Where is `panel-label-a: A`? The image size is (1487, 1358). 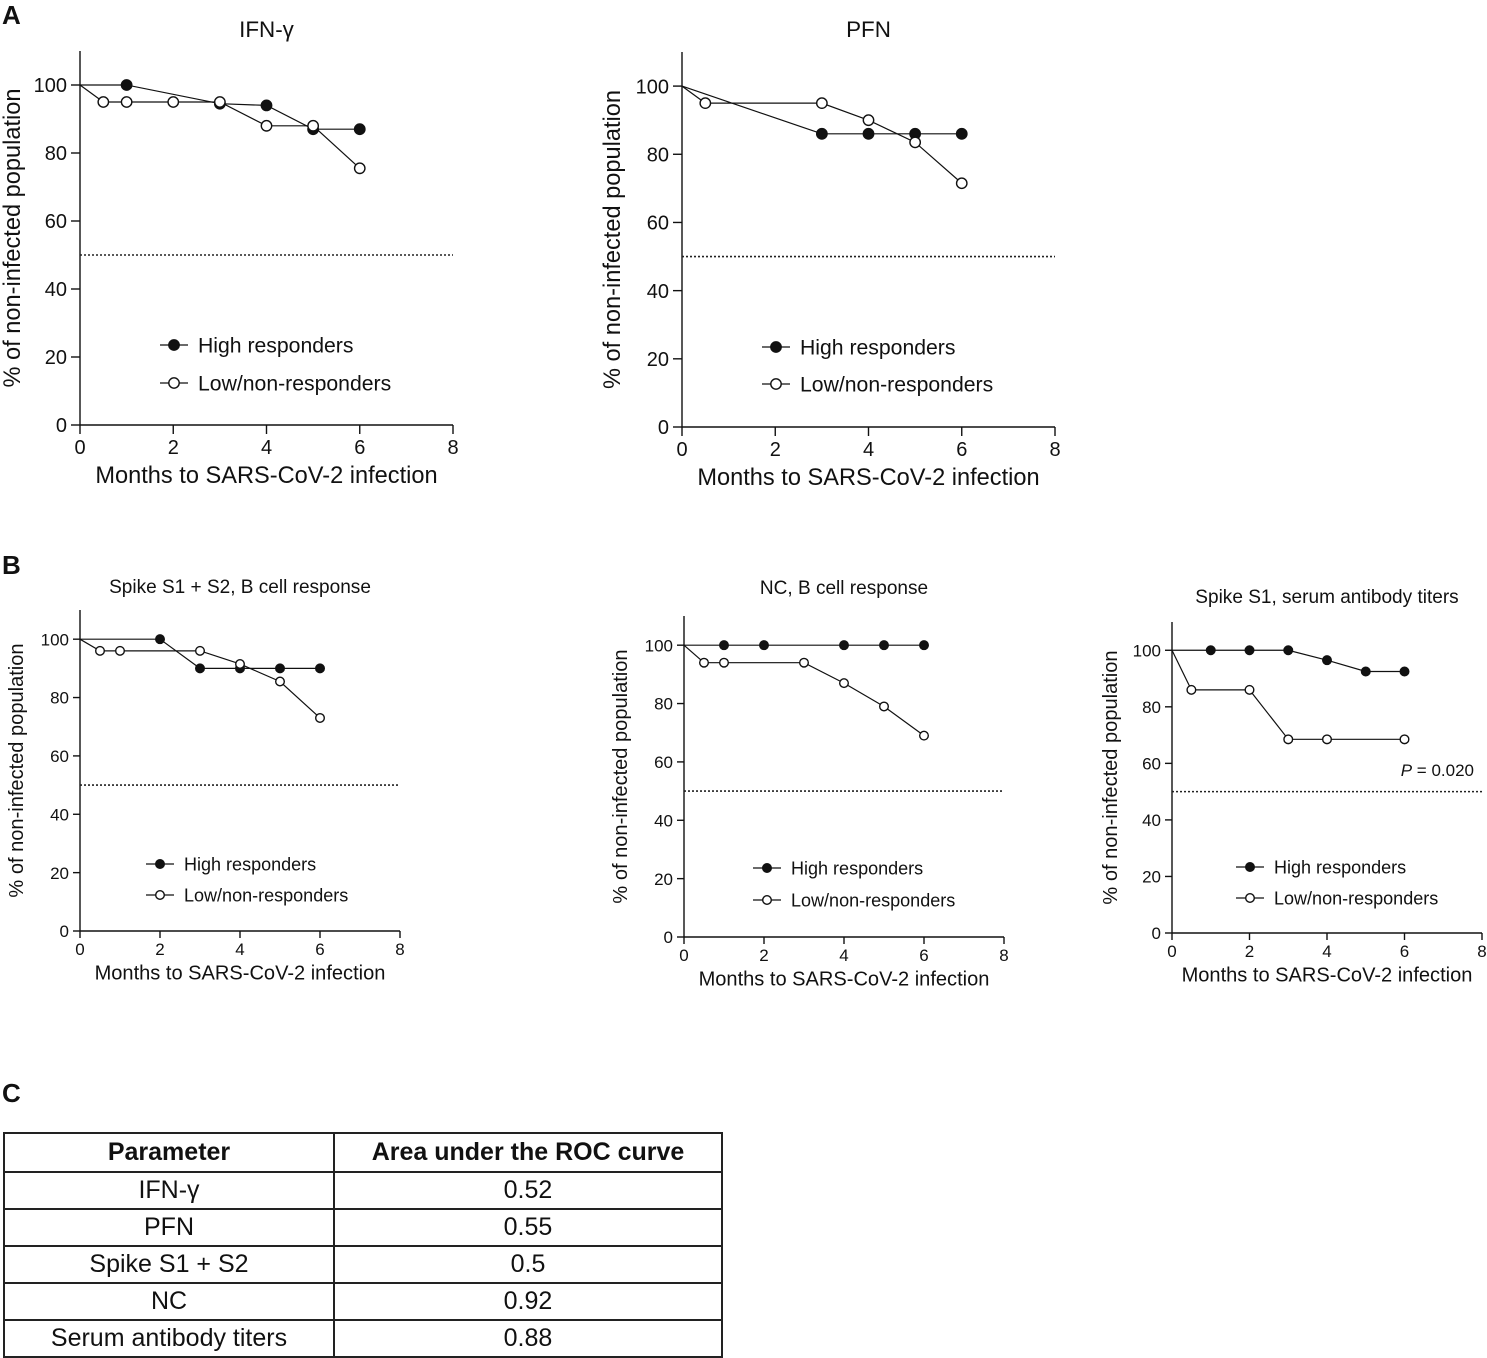 panel-label-a: A is located at coordinates (11, 15).